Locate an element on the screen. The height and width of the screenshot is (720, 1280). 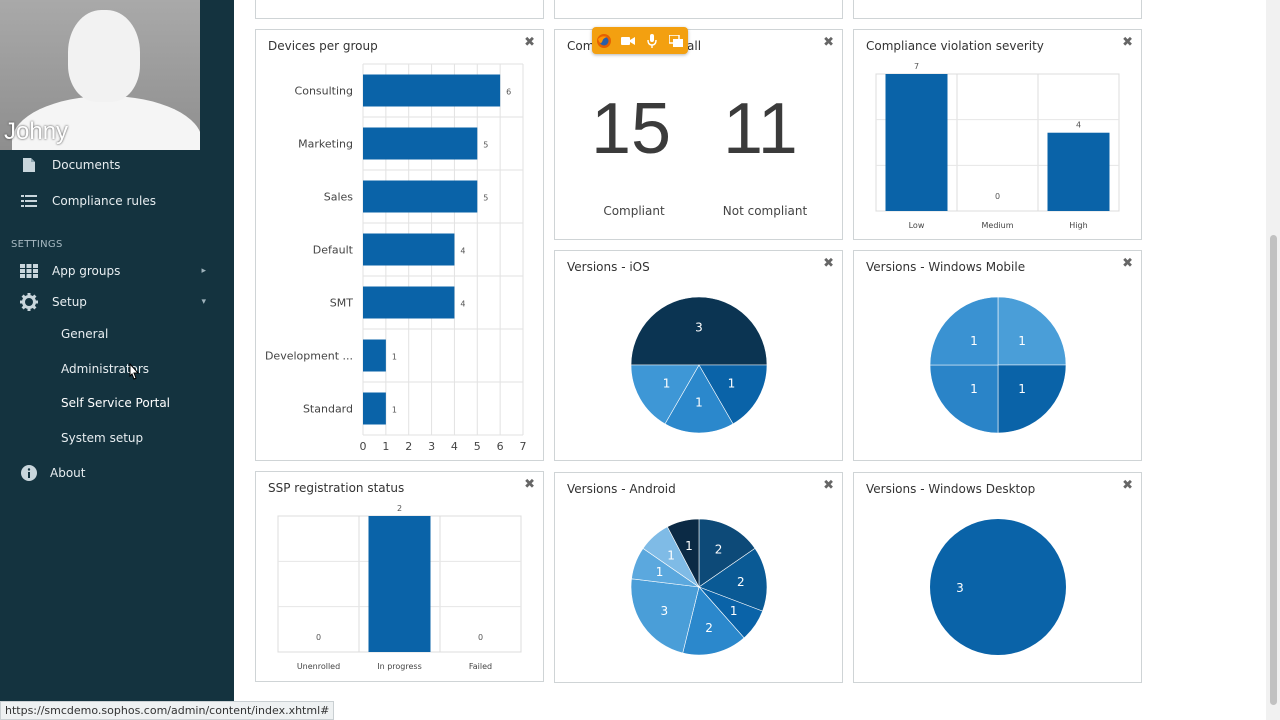
data-label: 0 is located at coordinates (480, 637).